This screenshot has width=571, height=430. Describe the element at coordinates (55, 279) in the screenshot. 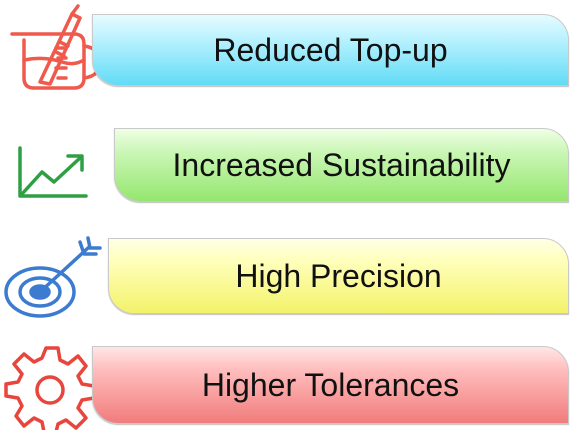

I see `target-arrow-icon` at that location.